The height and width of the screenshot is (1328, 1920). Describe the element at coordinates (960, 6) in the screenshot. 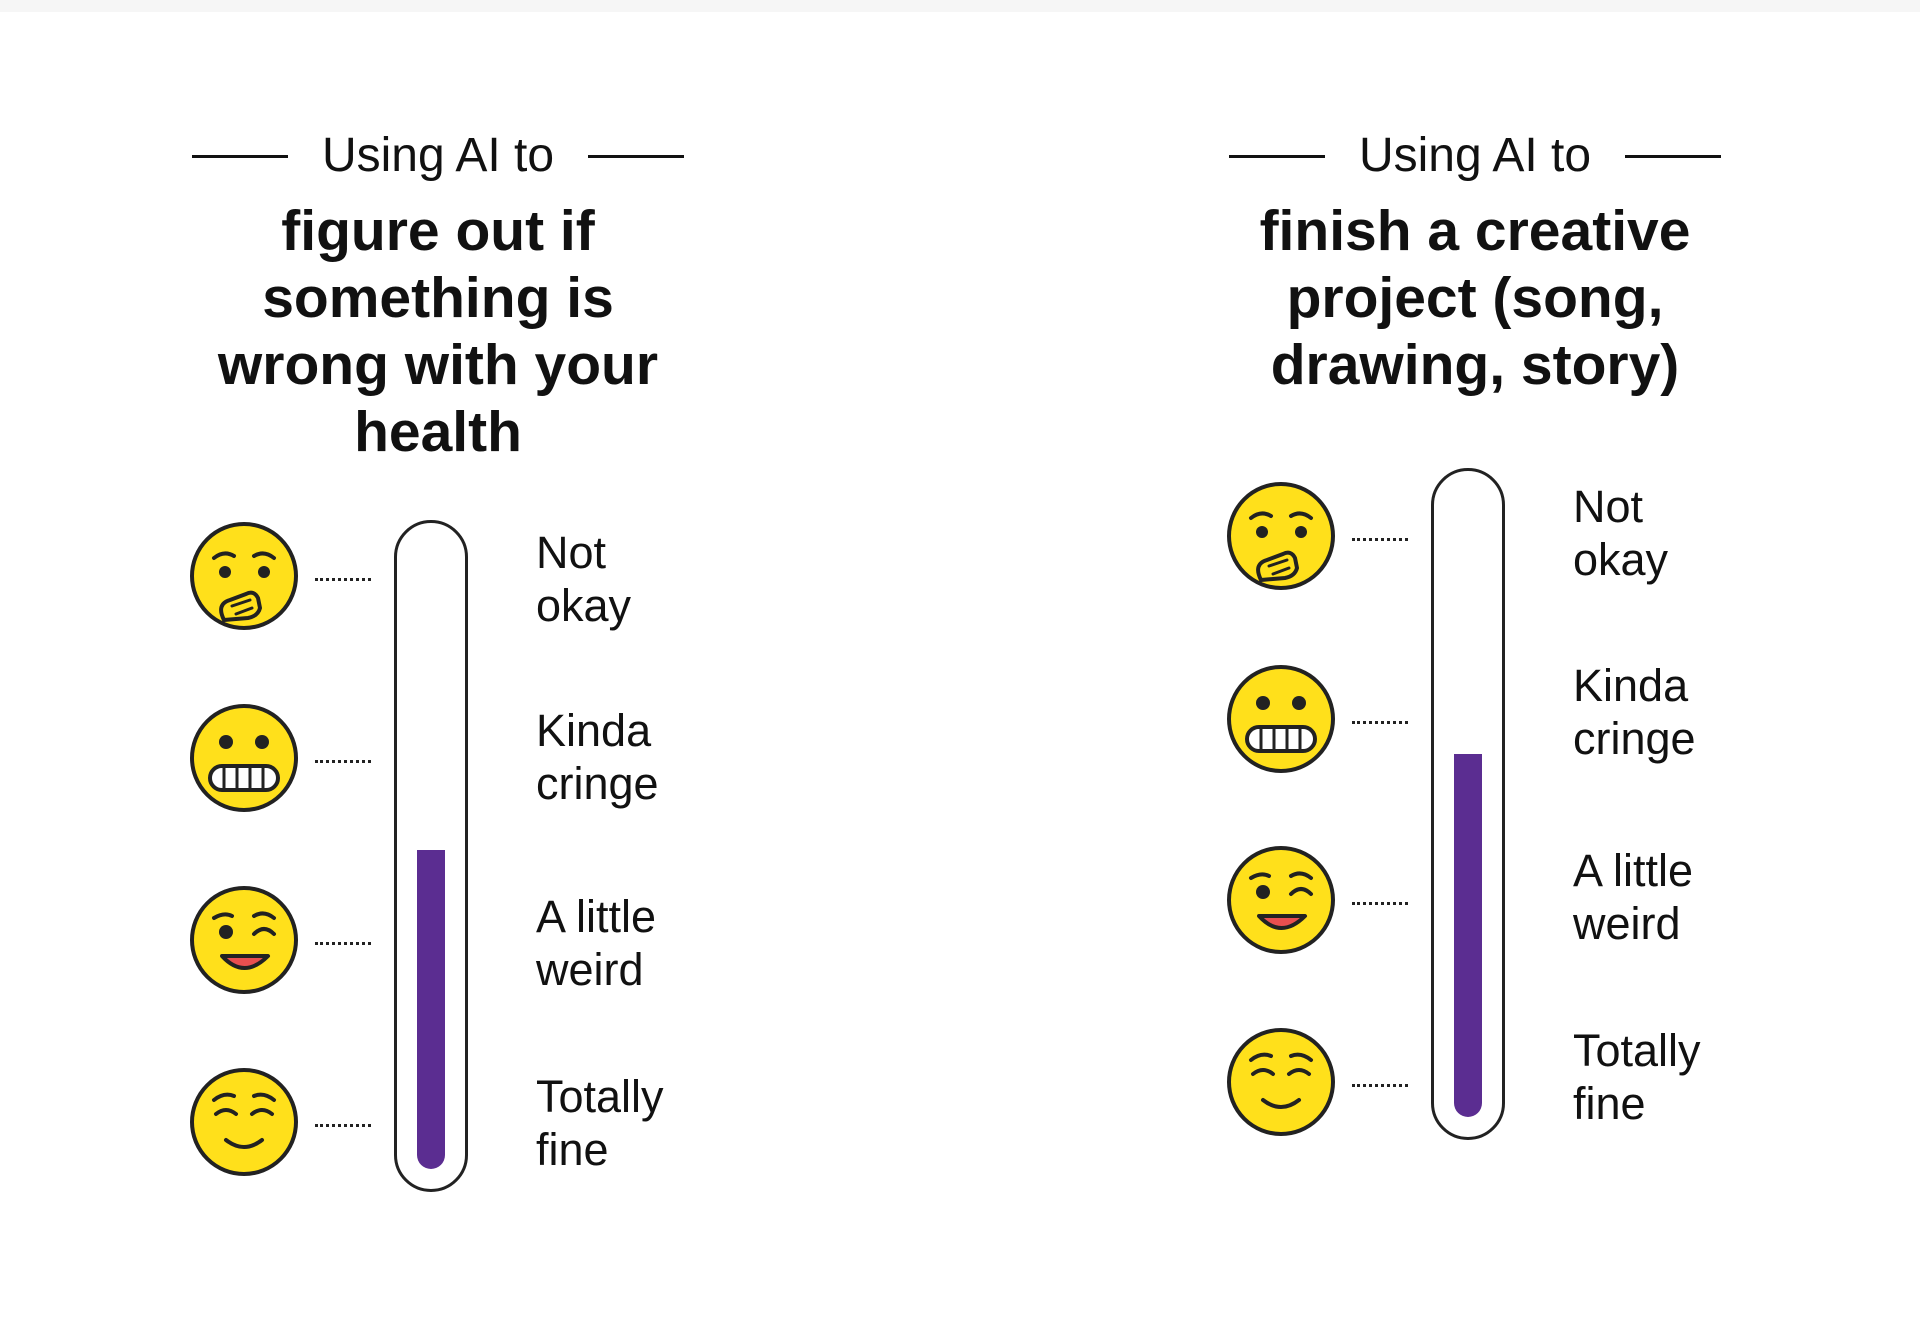

I see `top-edge-strip` at that location.